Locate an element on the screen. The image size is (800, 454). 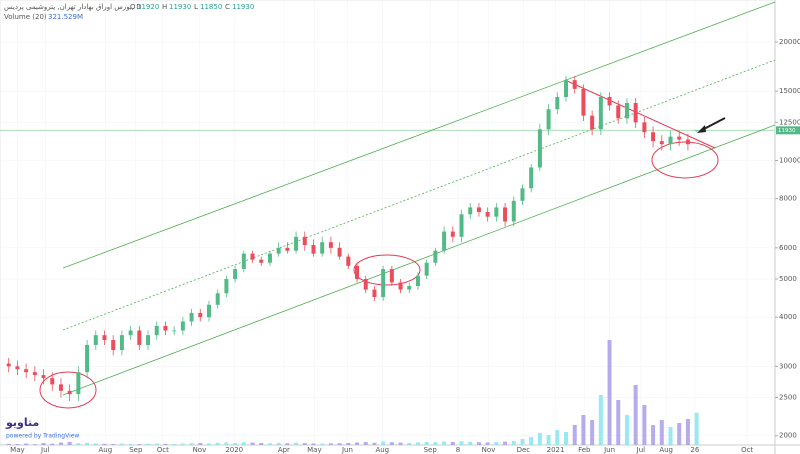
y-tick-label: 3000 is located at coordinates (788, 366).